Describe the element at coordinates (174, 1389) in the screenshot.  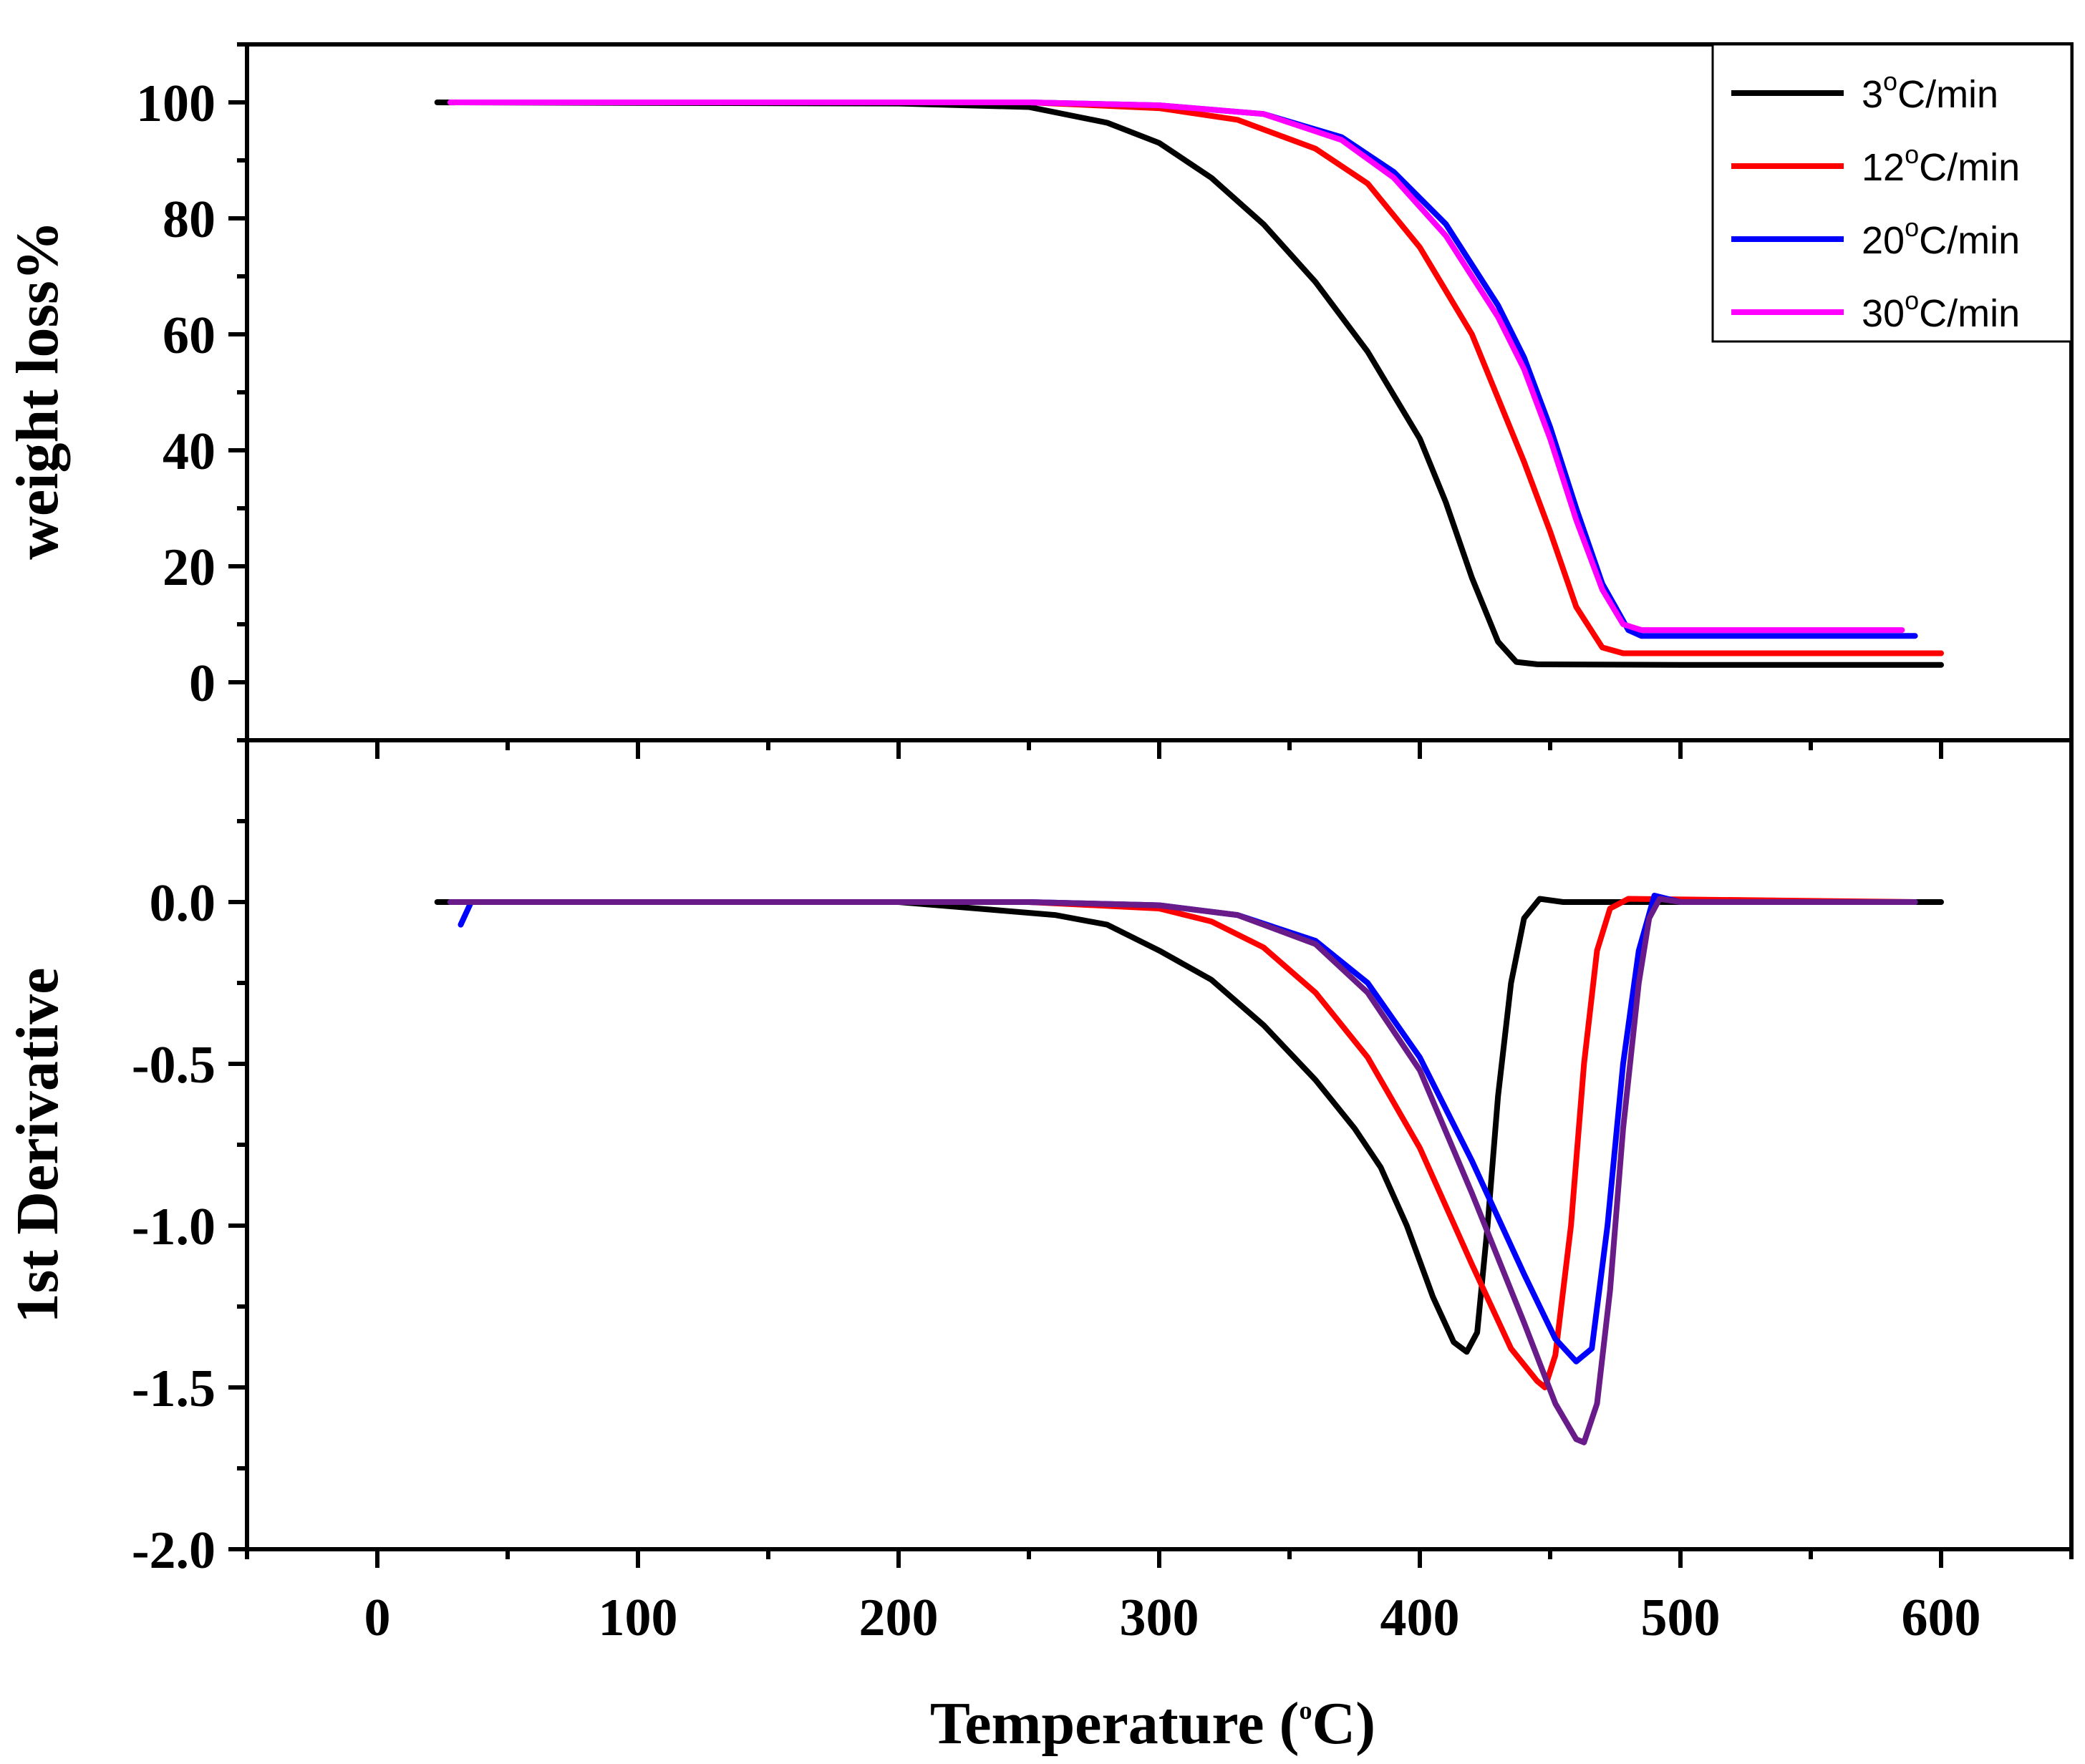
I see `y-tick-label: -1.5` at that location.